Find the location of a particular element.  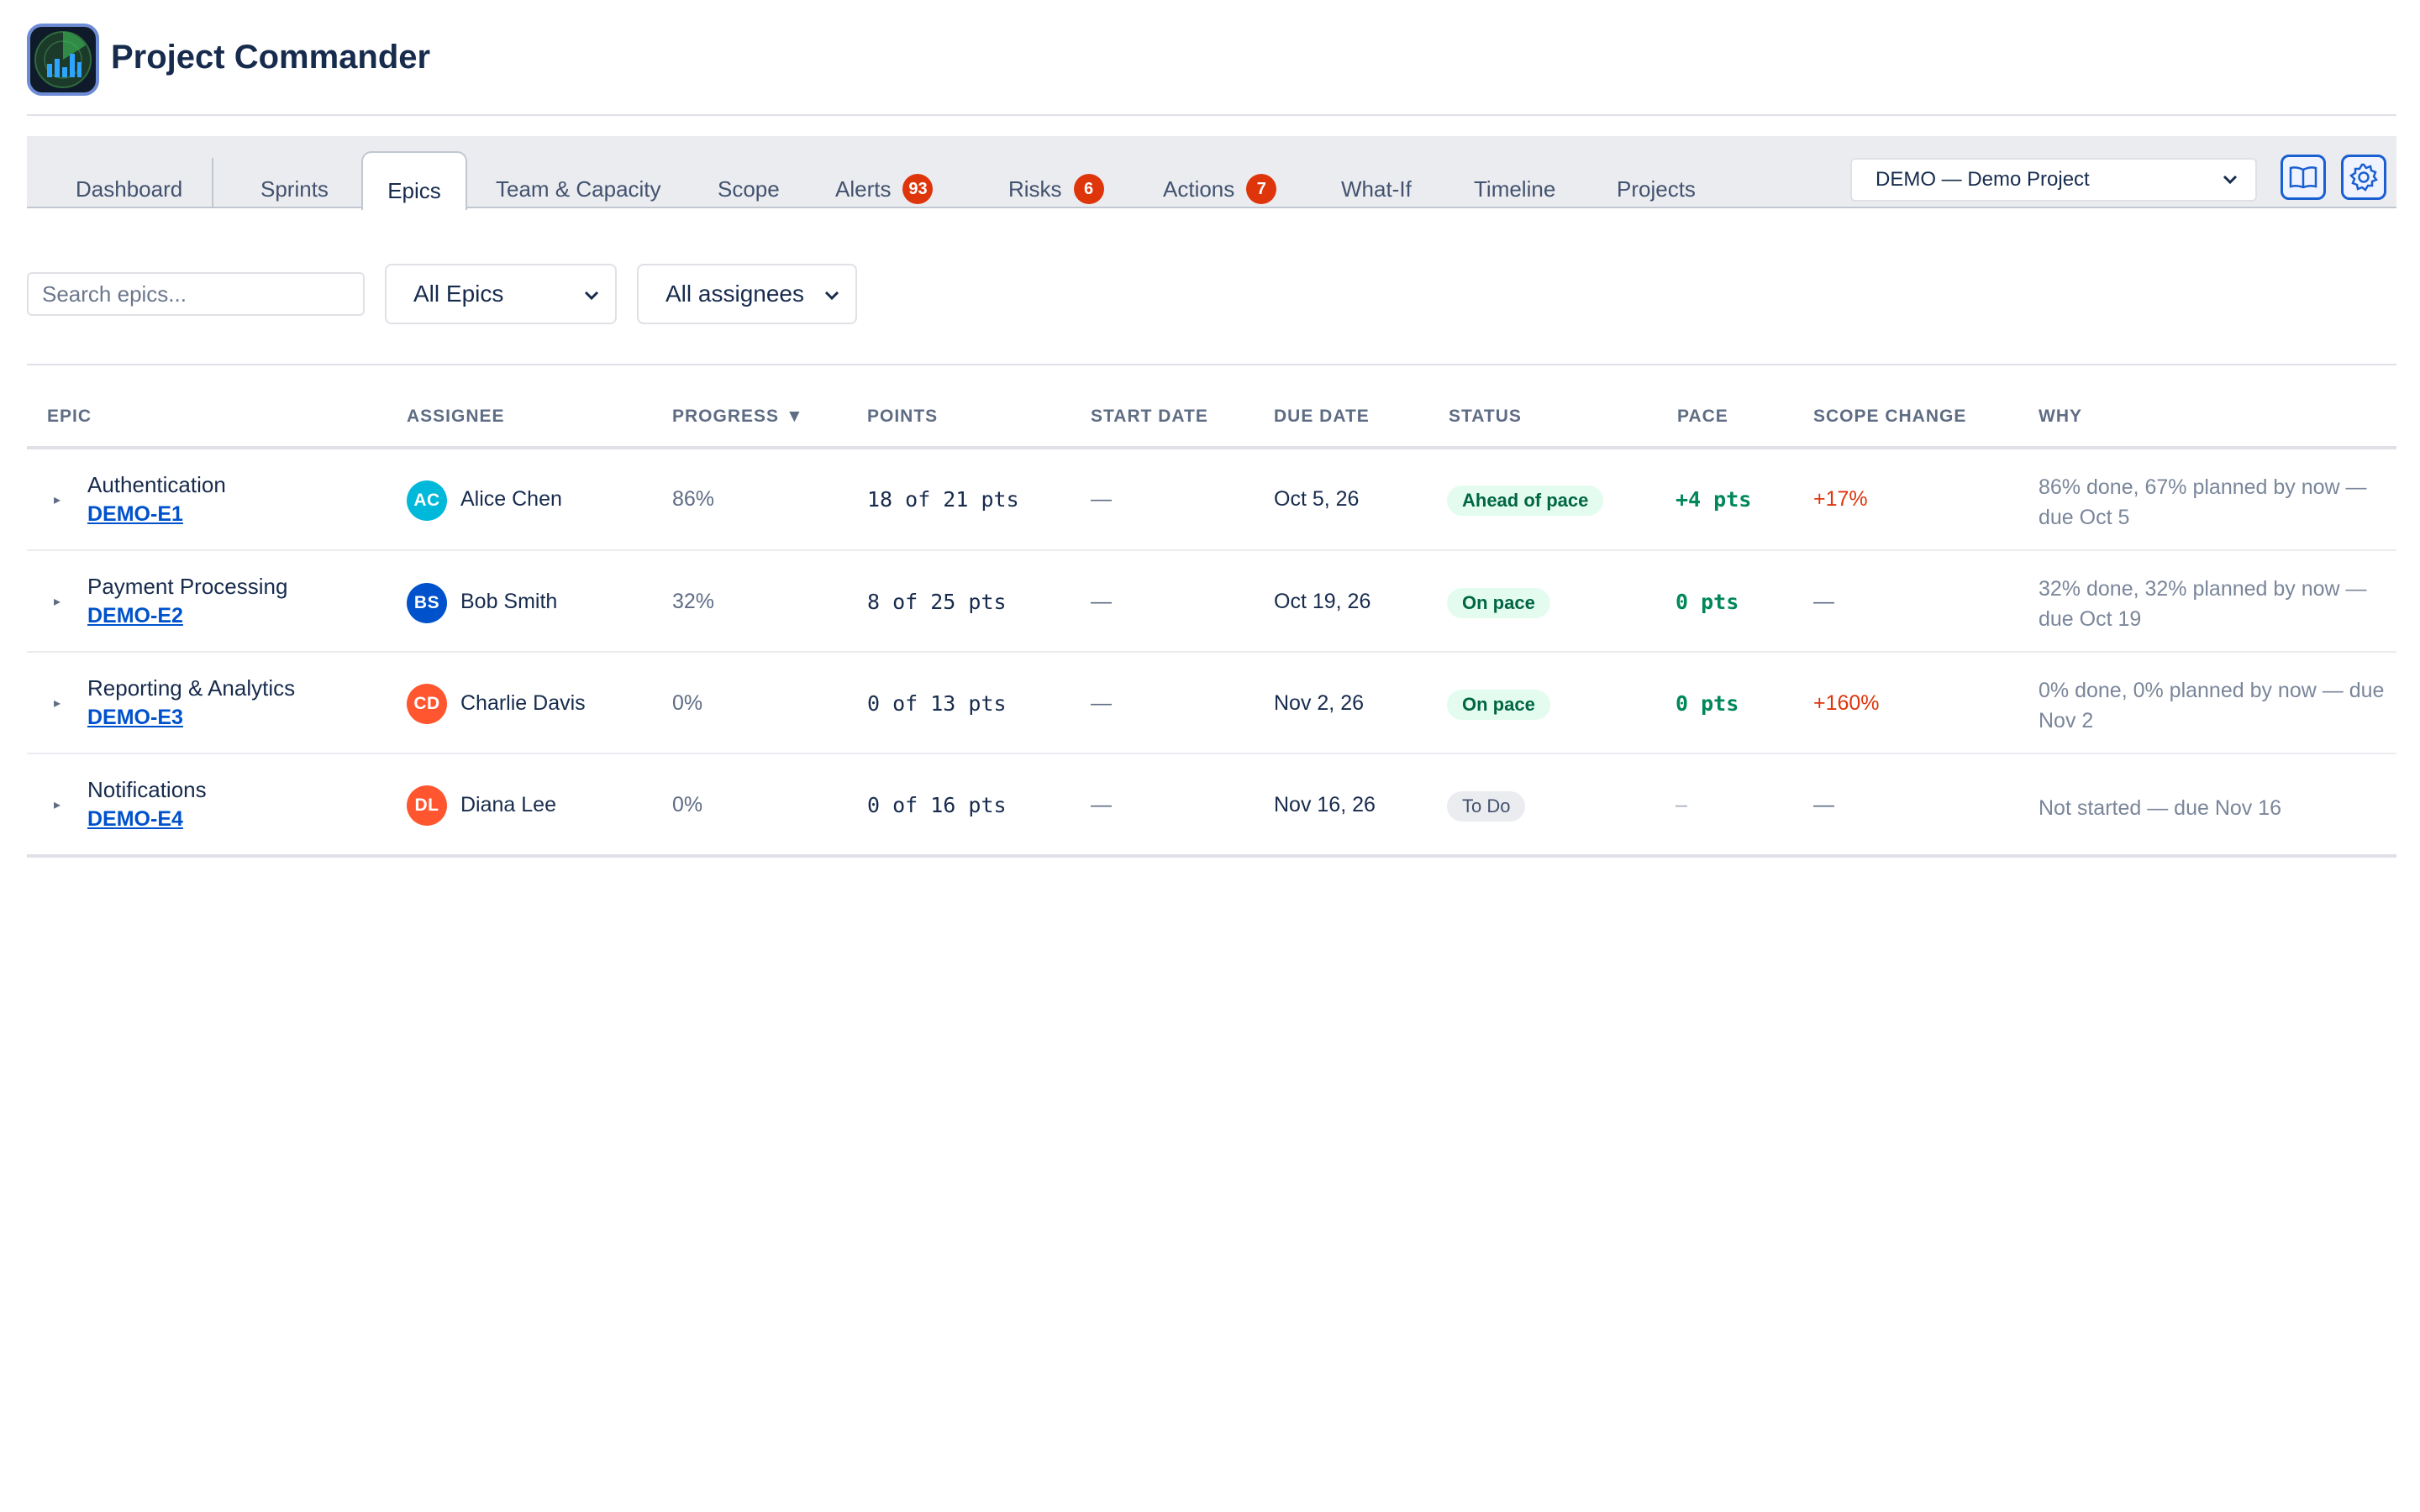

why-text: Not started — due Nov 16 is located at coordinates (2160, 808).